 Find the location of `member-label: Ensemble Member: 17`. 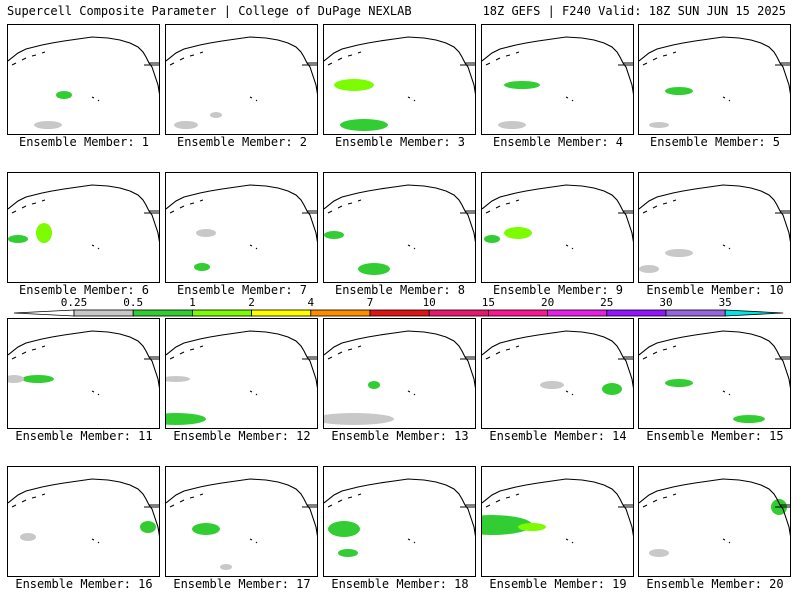

member-label: Ensemble Member: 17 is located at coordinates (242, 584).